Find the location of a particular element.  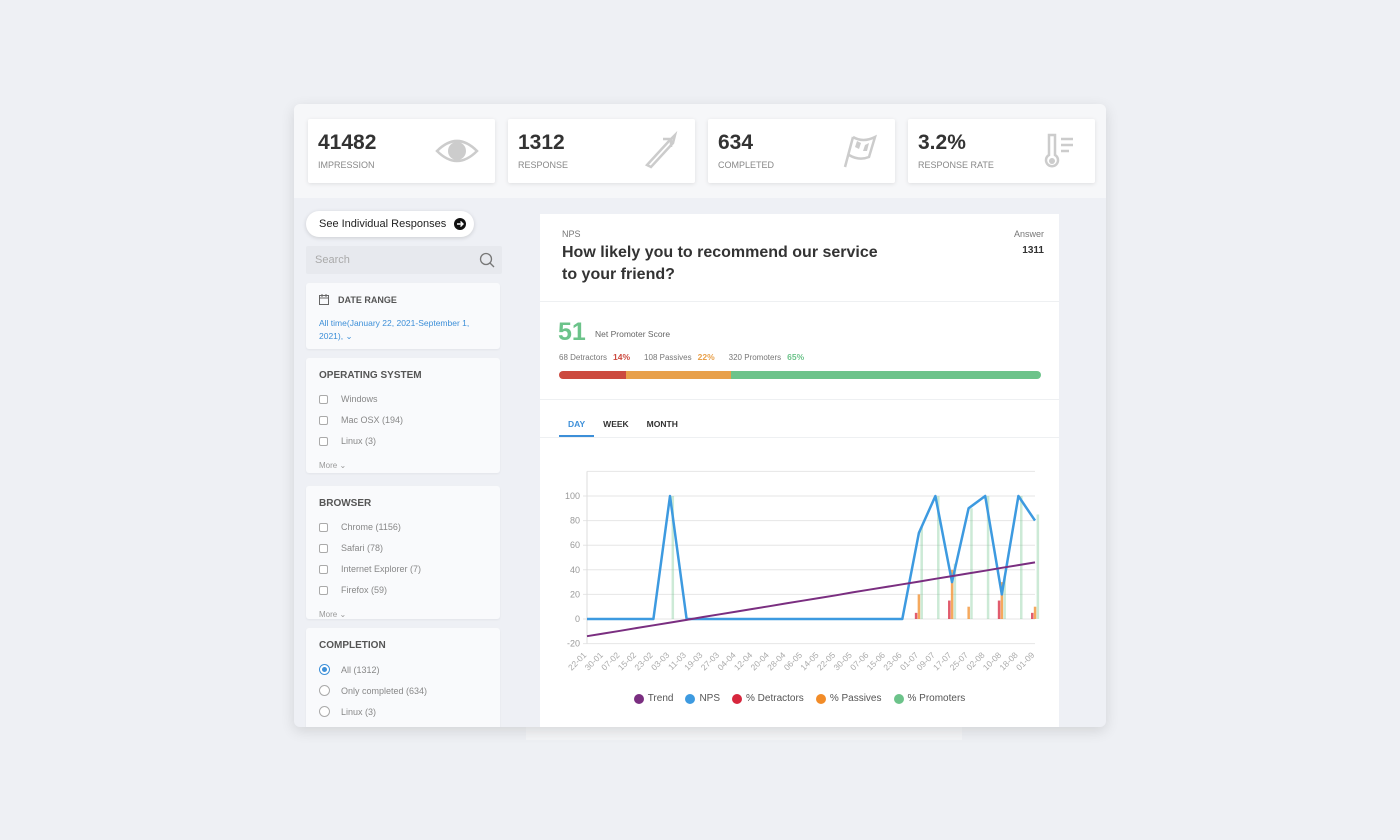

filter-option: Chrome (1156) is located at coordinates (360, 527).